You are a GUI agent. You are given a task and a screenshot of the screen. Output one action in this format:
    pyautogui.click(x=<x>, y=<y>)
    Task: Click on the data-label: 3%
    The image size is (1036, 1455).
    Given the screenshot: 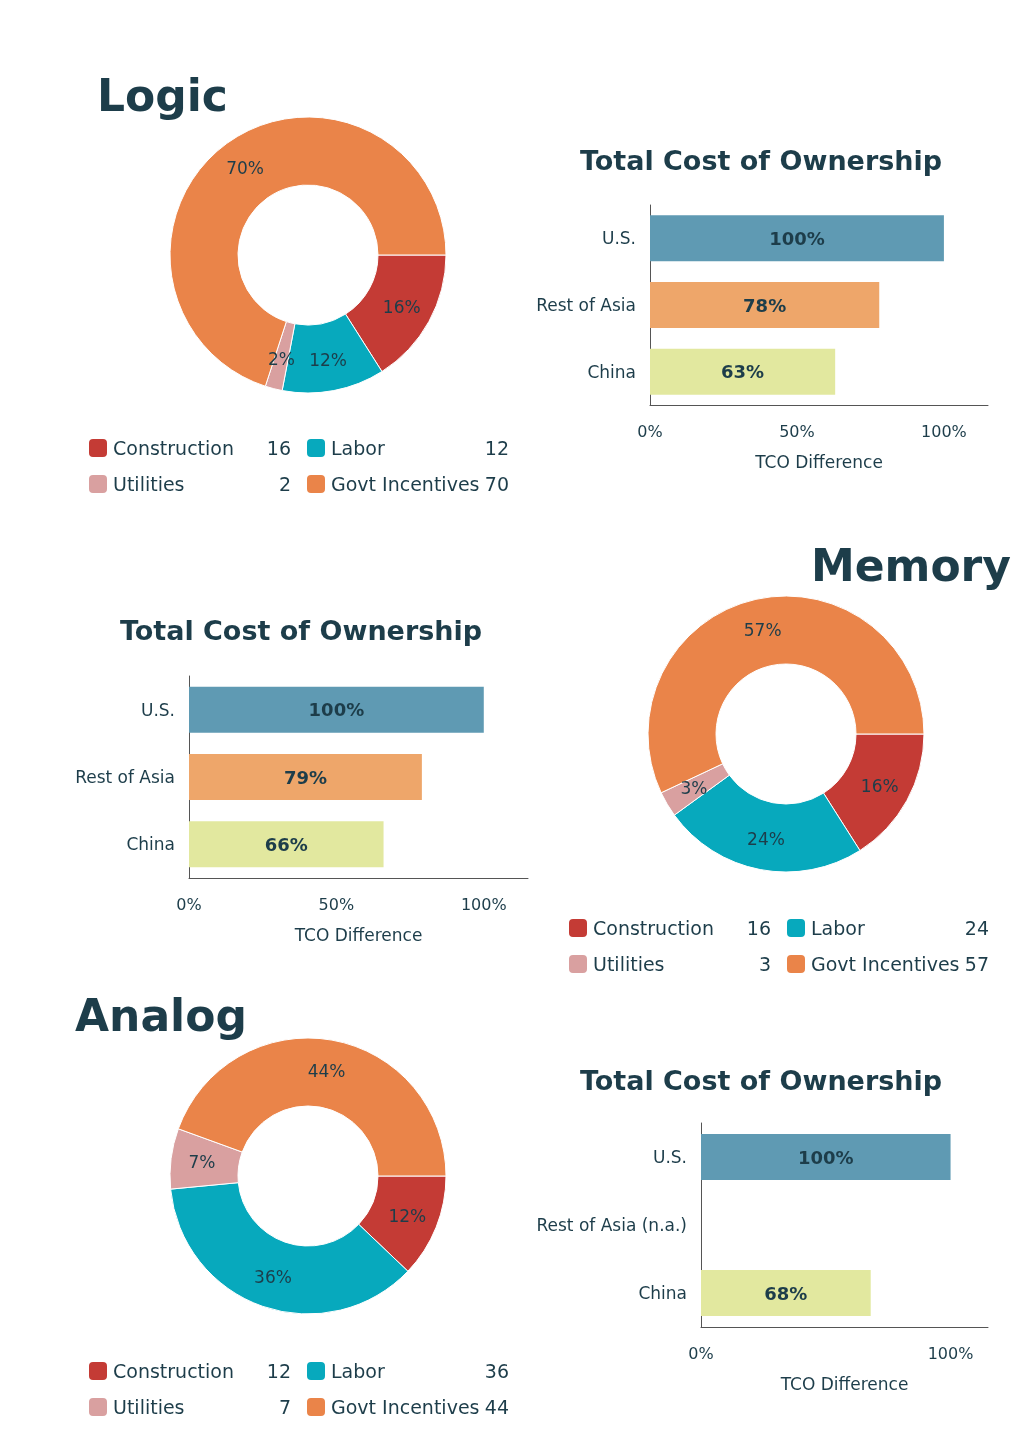 What is the action you would take?
    pyautogui.click(x=694, y=788)
    